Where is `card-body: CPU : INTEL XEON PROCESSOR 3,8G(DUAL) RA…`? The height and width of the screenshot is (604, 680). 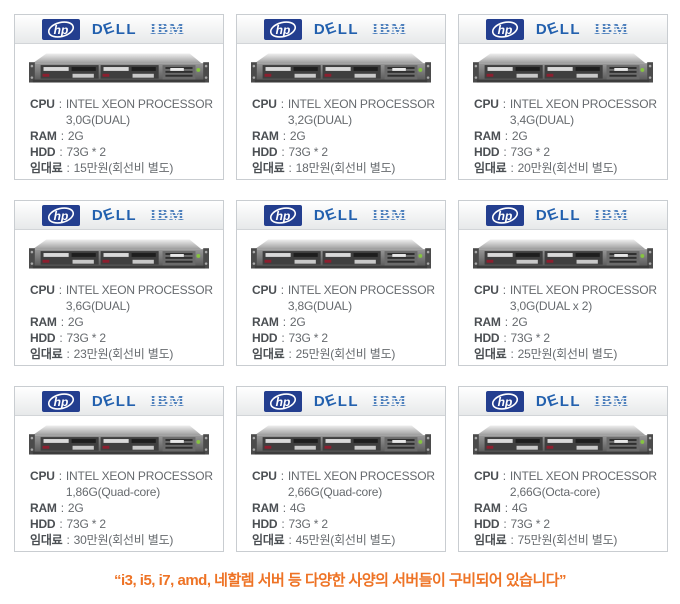
card-body: CPU : INTEL XEON PROCESSOR 3,8G(DUAL) RA… is located at coordinates (341, 296).